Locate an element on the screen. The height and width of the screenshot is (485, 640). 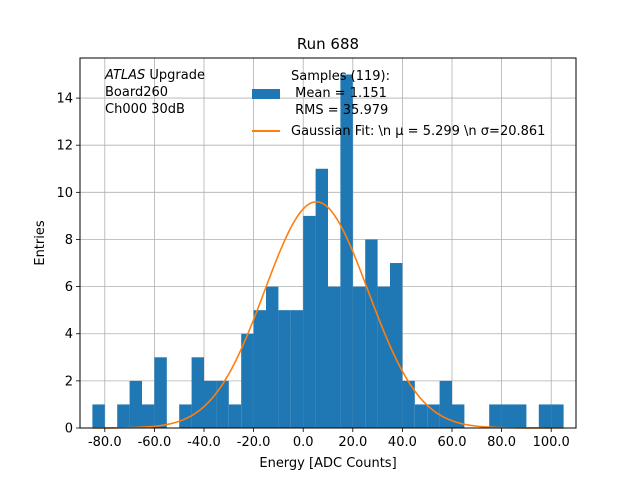
x-tick-label: -80.0 is located at coordinates (105, 442).